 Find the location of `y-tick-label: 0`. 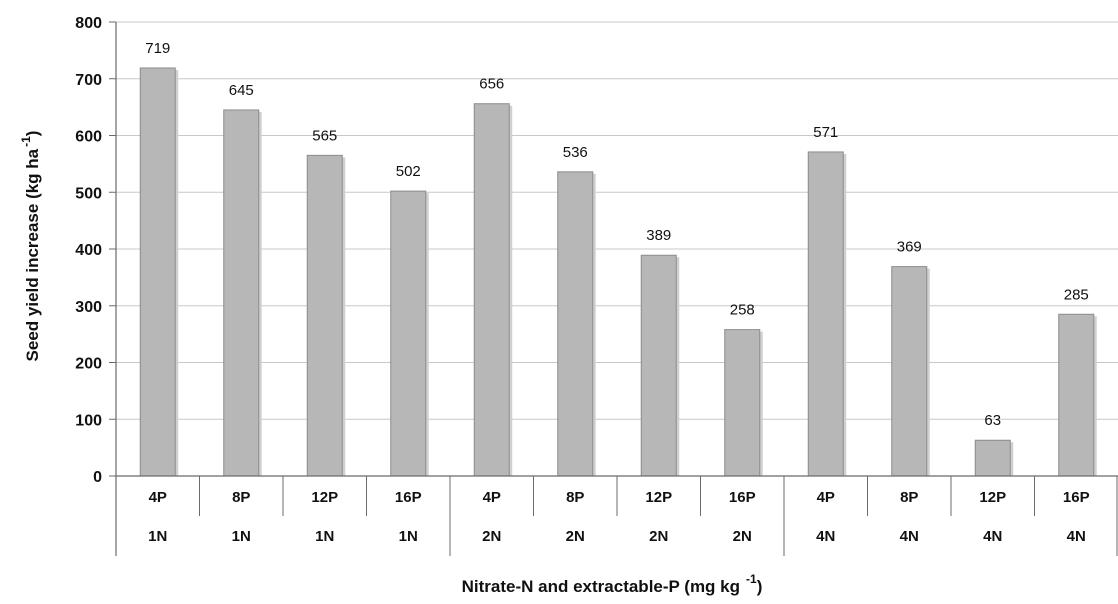

y-tick-label: 0 is located at coordinates (97, 477).